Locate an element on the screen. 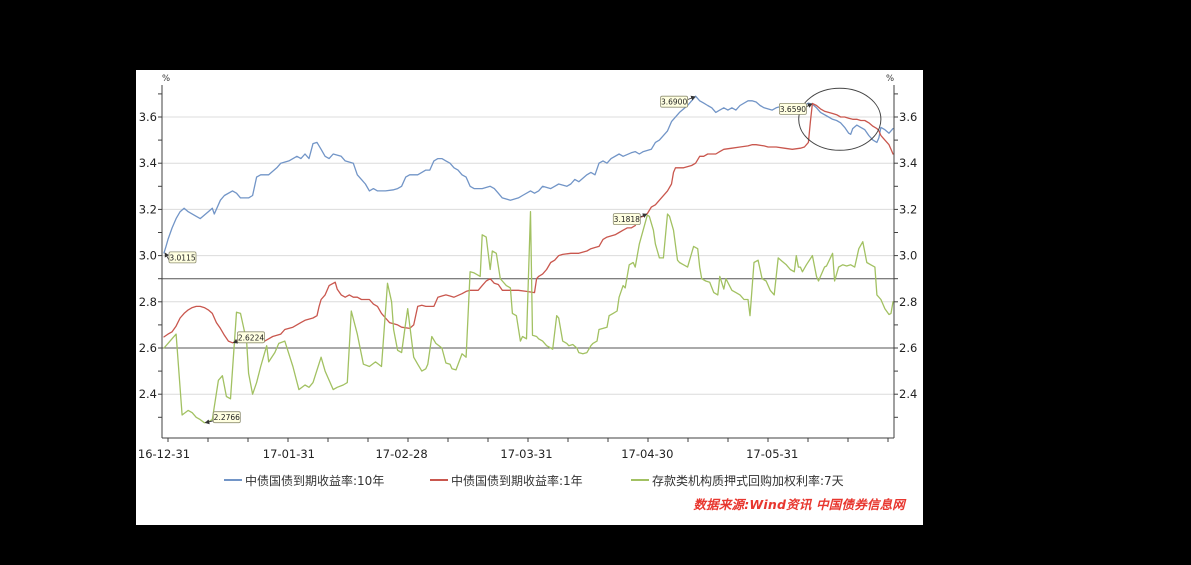  y-axis-label-right: 2.6 is located at coordinates (908, 348).